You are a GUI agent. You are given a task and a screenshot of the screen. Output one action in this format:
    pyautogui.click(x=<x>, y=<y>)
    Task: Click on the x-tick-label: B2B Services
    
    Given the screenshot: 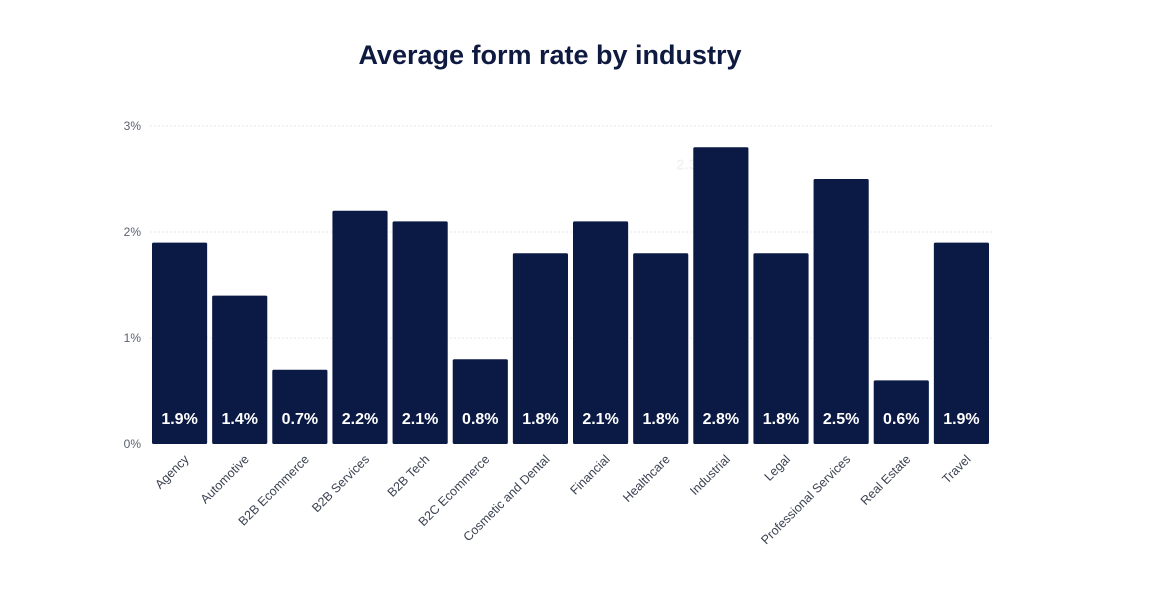 What is the action you would take?
    pyautogui.click(x=340, y=483)
    